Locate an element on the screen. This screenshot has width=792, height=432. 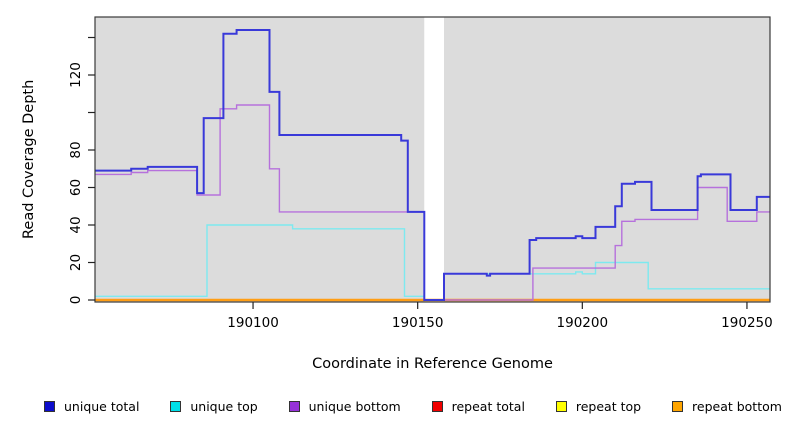
x-axis-title: Coordinate in Reference Genome is located at coordinates (432, 364).